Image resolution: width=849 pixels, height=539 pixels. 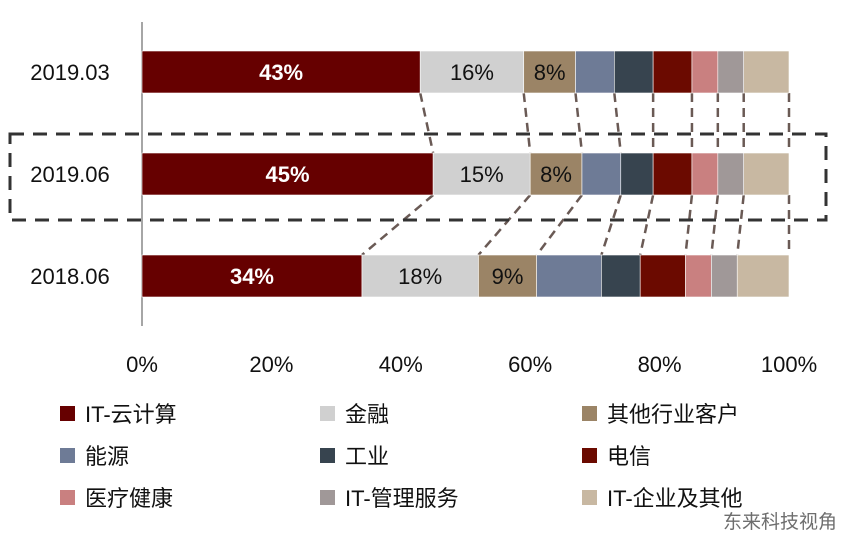 I want to click on data-label: 18%, so click(x=420, y=276).